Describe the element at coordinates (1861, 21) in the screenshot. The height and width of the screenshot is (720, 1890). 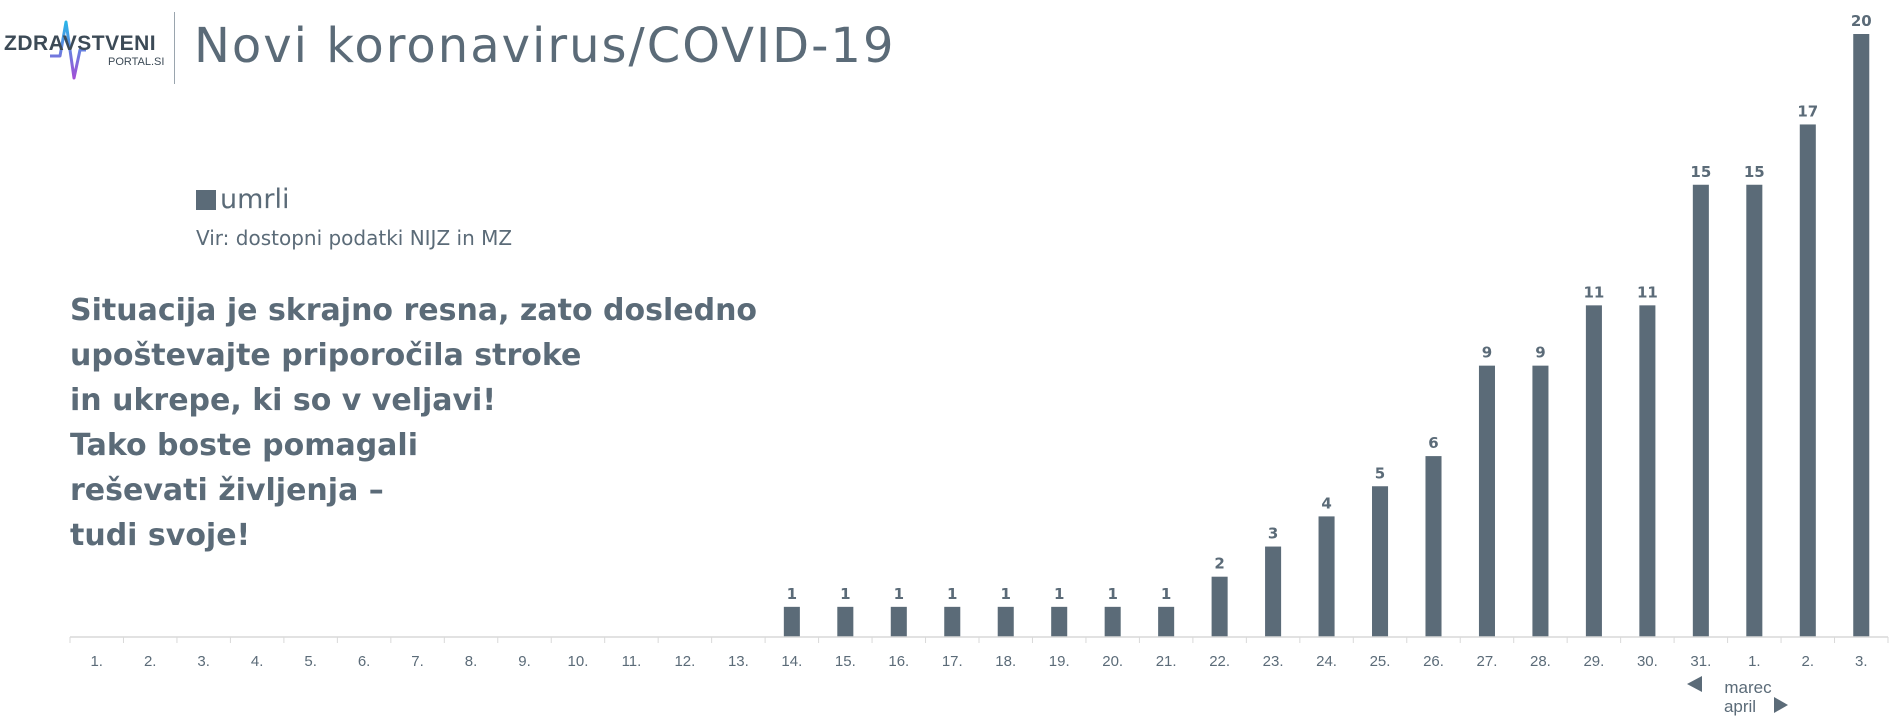
I see `data-label: 20` at that location.